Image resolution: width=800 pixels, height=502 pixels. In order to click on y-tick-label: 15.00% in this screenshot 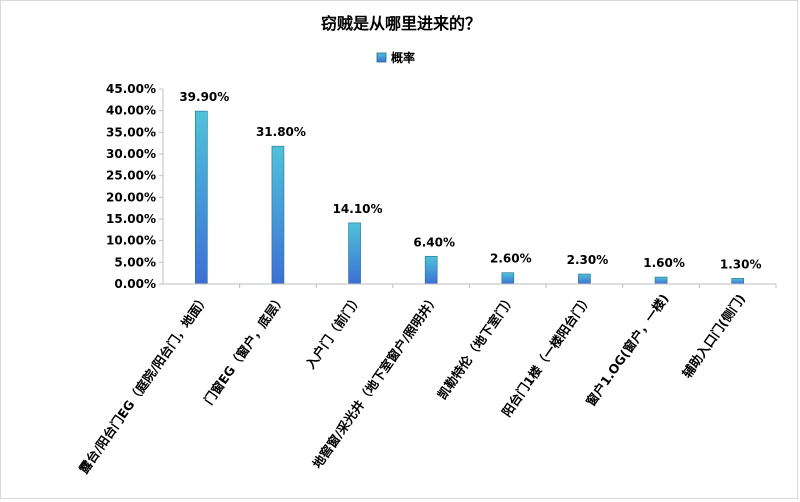, I will do `click(131, 219)`.